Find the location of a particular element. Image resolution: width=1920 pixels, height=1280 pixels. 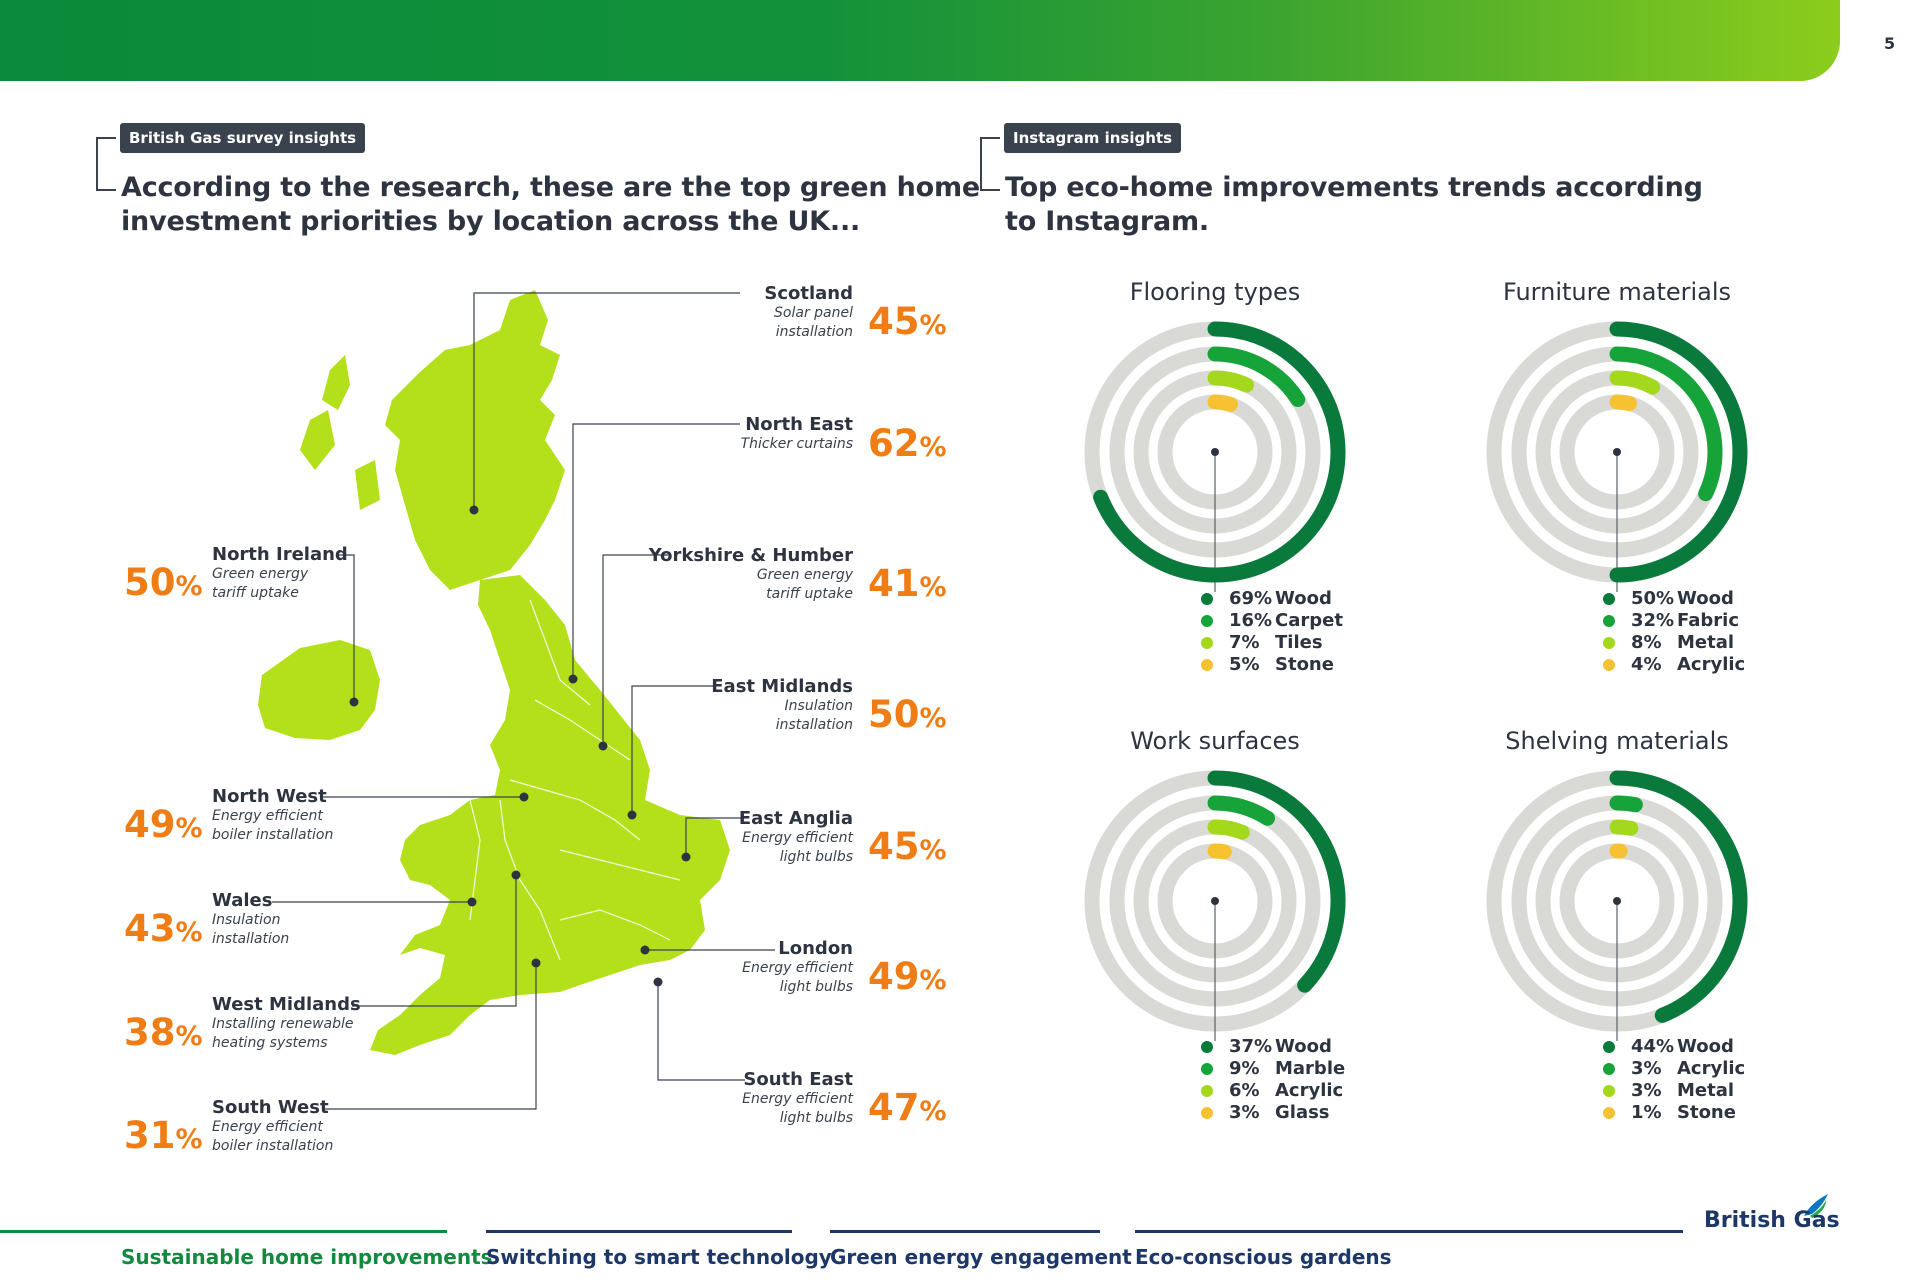

pct-scotland: 45% is located at coordinates (907, 321).